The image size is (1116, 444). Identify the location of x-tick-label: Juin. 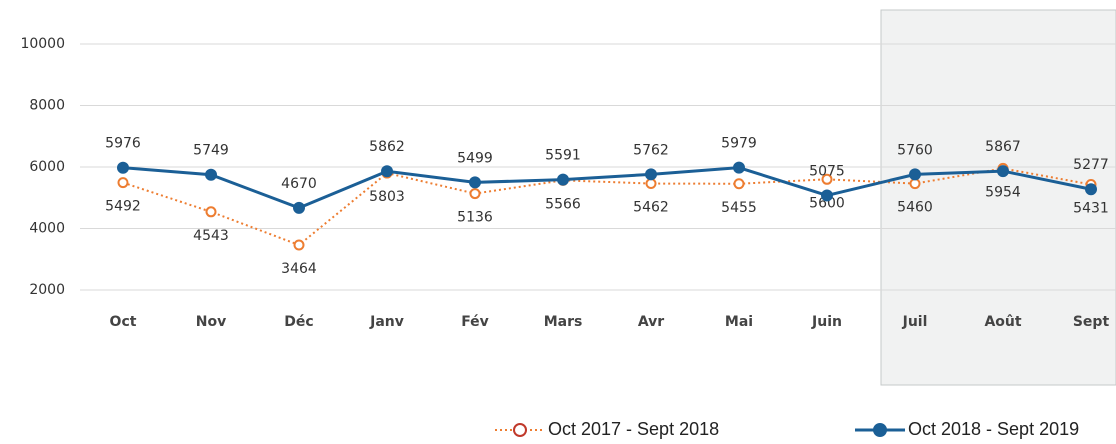
(826, 322).